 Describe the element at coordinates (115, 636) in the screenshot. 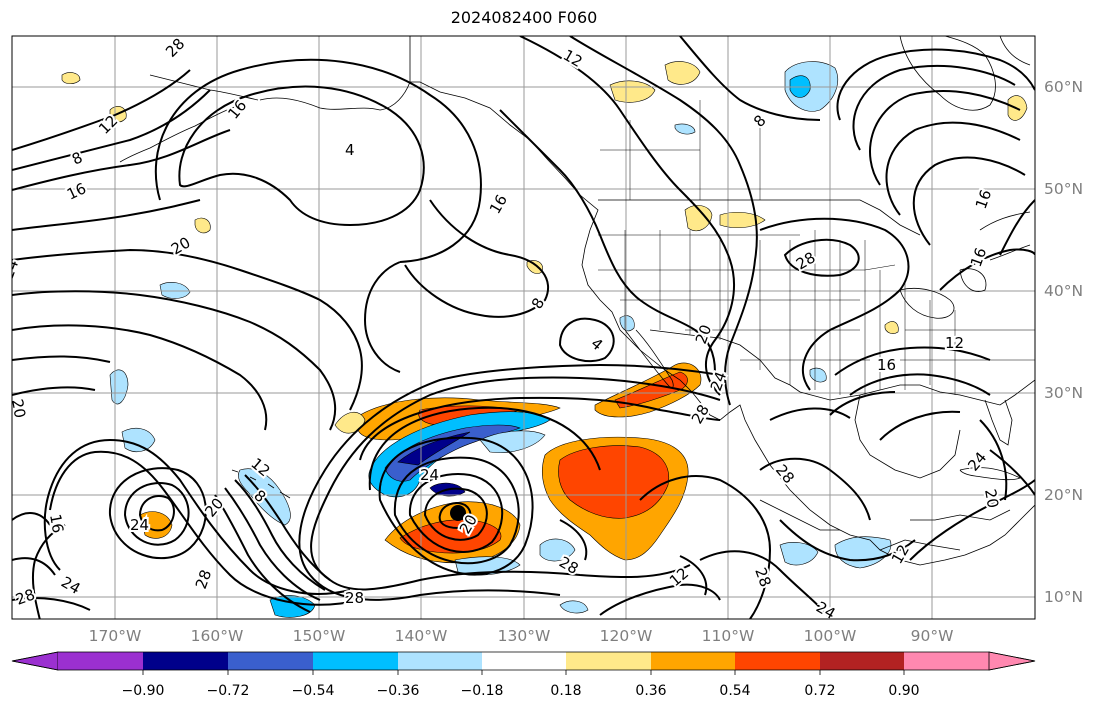

I see `lon-label: 170°W` at that location.